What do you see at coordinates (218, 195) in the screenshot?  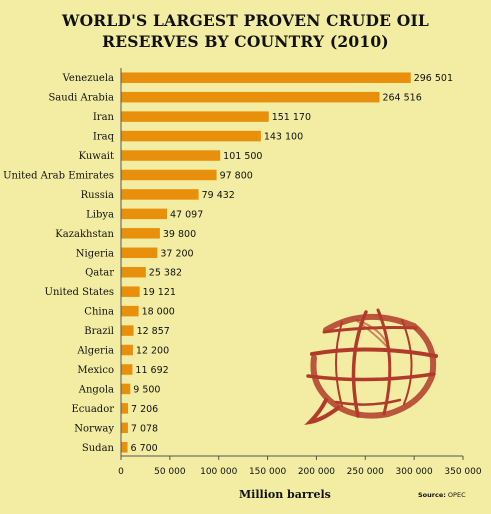 I see `value-label: 79 432` at bounding box center [218, 195].